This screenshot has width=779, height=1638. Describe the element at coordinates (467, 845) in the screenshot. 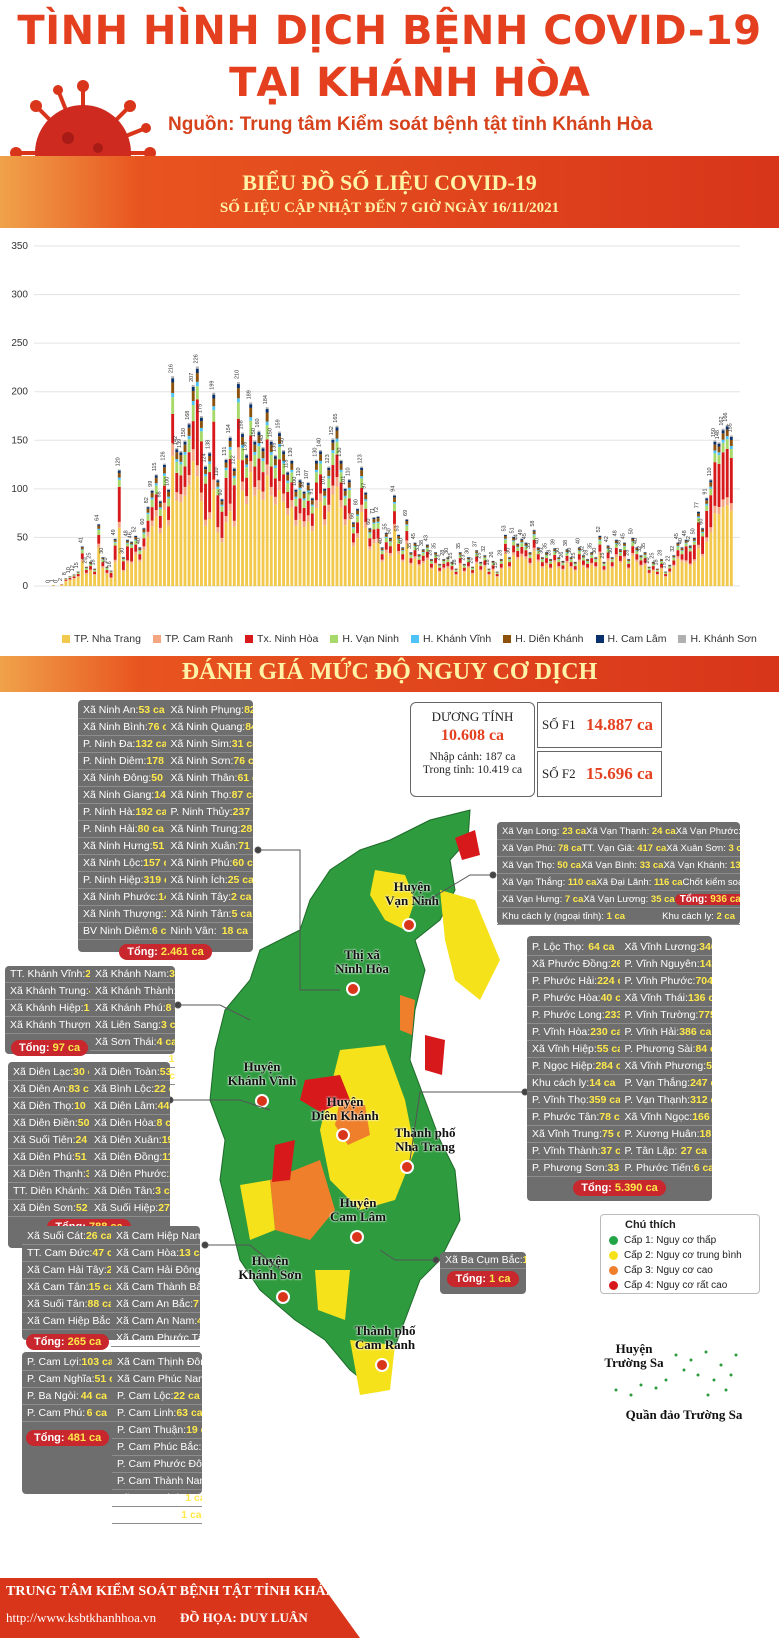

I see `map-region-red-north` at that location.